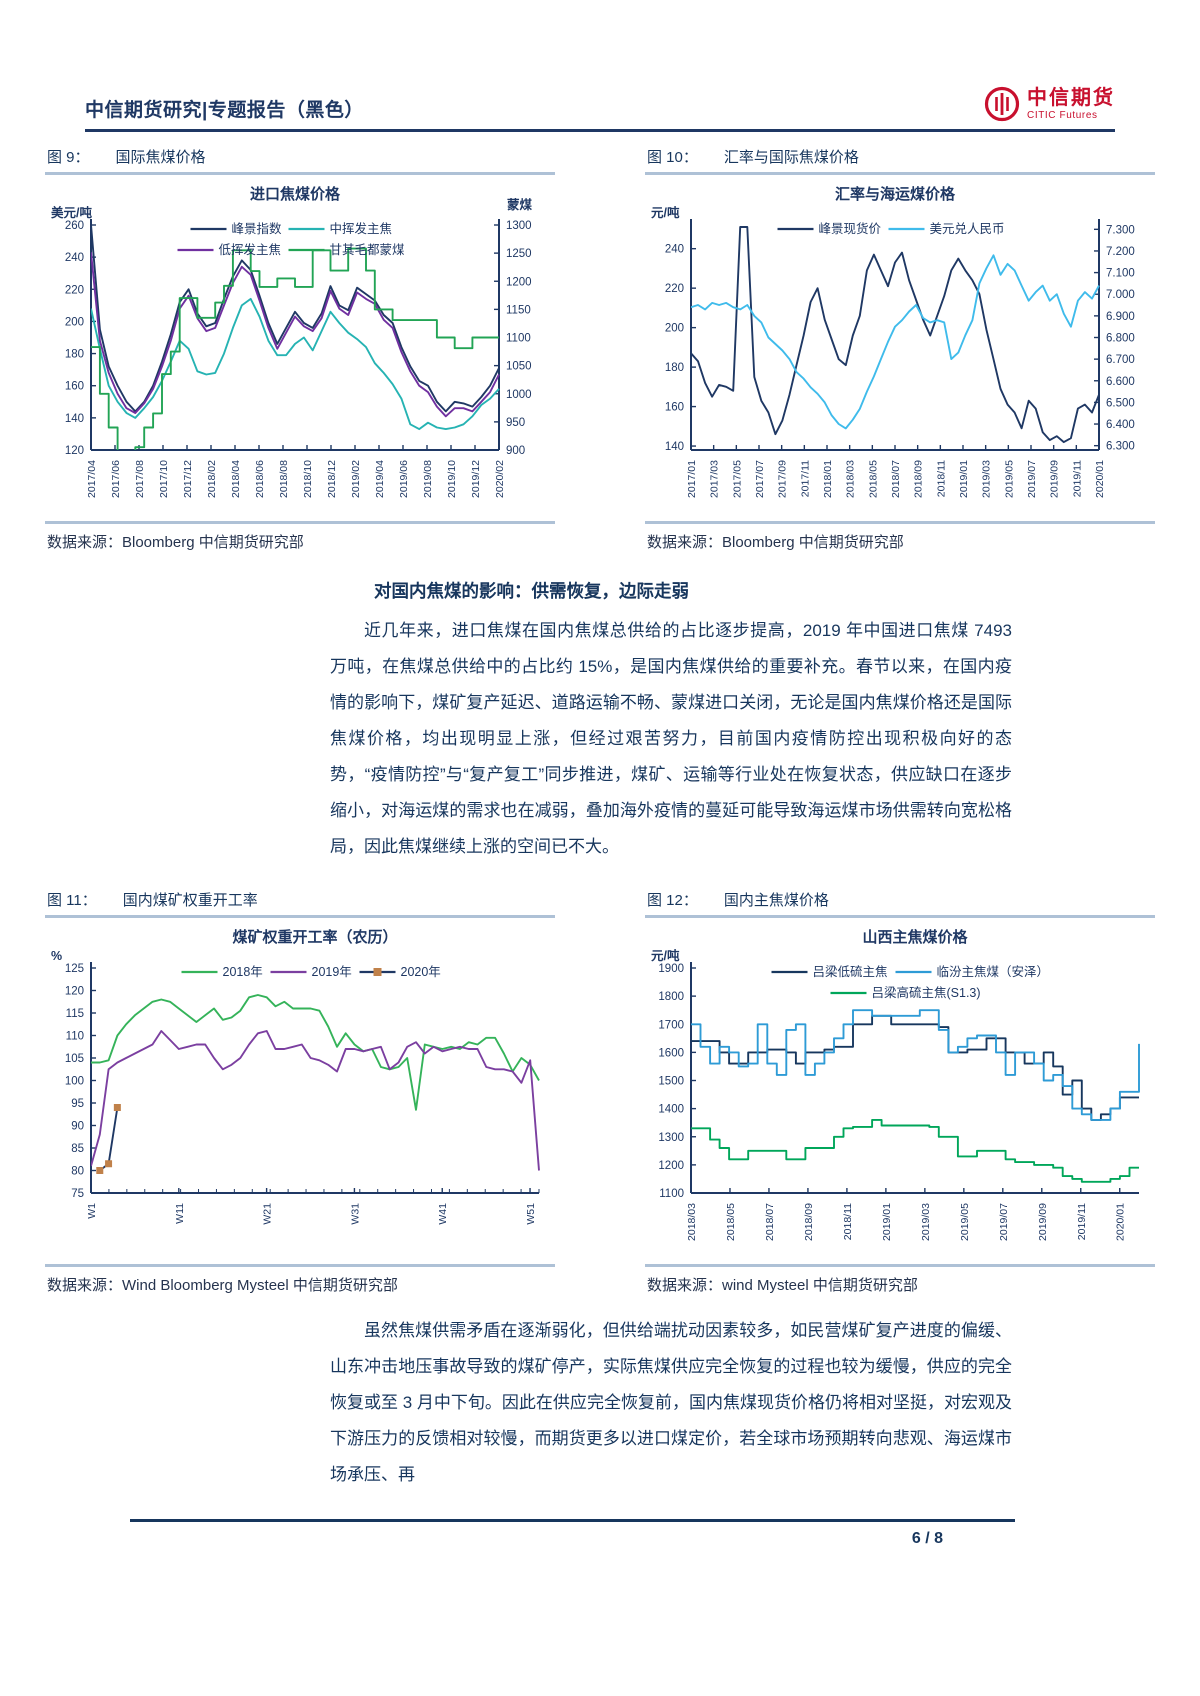 The height and width of the screenshot is (1696, 1200). I want to click on svg-text: 6.700, so click(1120, 360).